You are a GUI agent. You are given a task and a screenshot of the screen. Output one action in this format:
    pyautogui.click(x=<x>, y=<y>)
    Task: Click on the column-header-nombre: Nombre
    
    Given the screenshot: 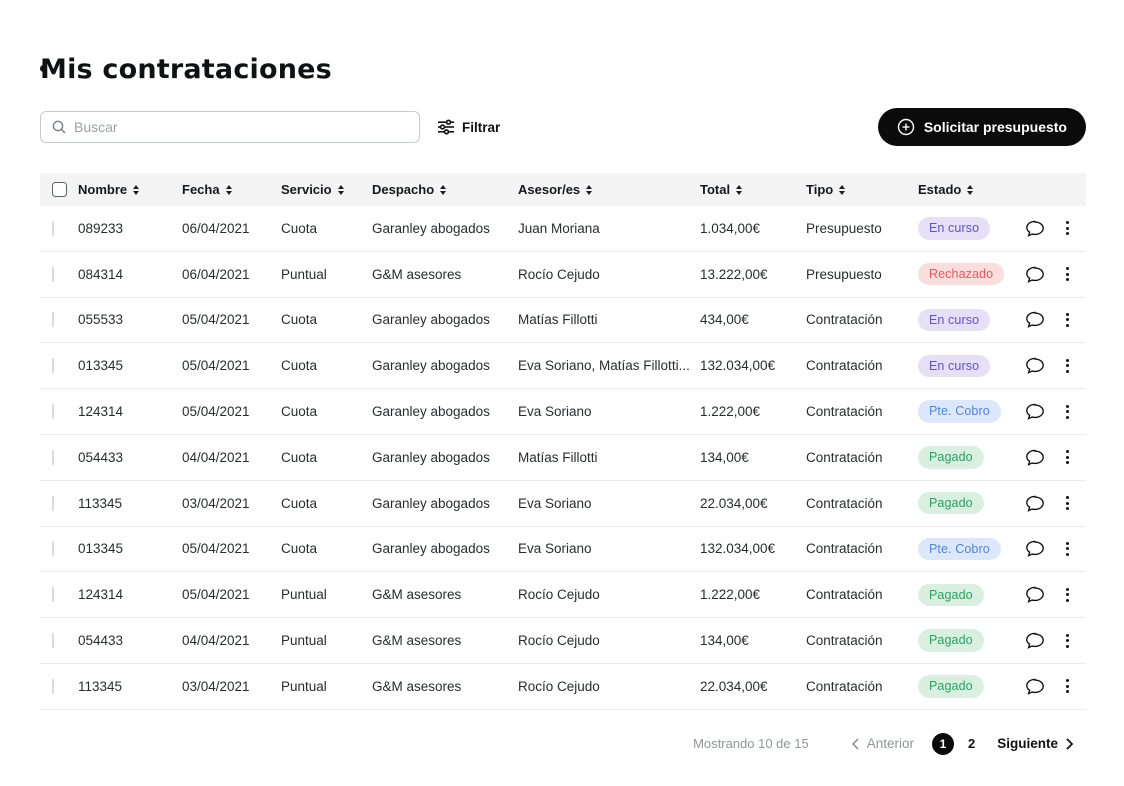 What is the action you would take?
    pyautogui.click(x=130, y=189)
    